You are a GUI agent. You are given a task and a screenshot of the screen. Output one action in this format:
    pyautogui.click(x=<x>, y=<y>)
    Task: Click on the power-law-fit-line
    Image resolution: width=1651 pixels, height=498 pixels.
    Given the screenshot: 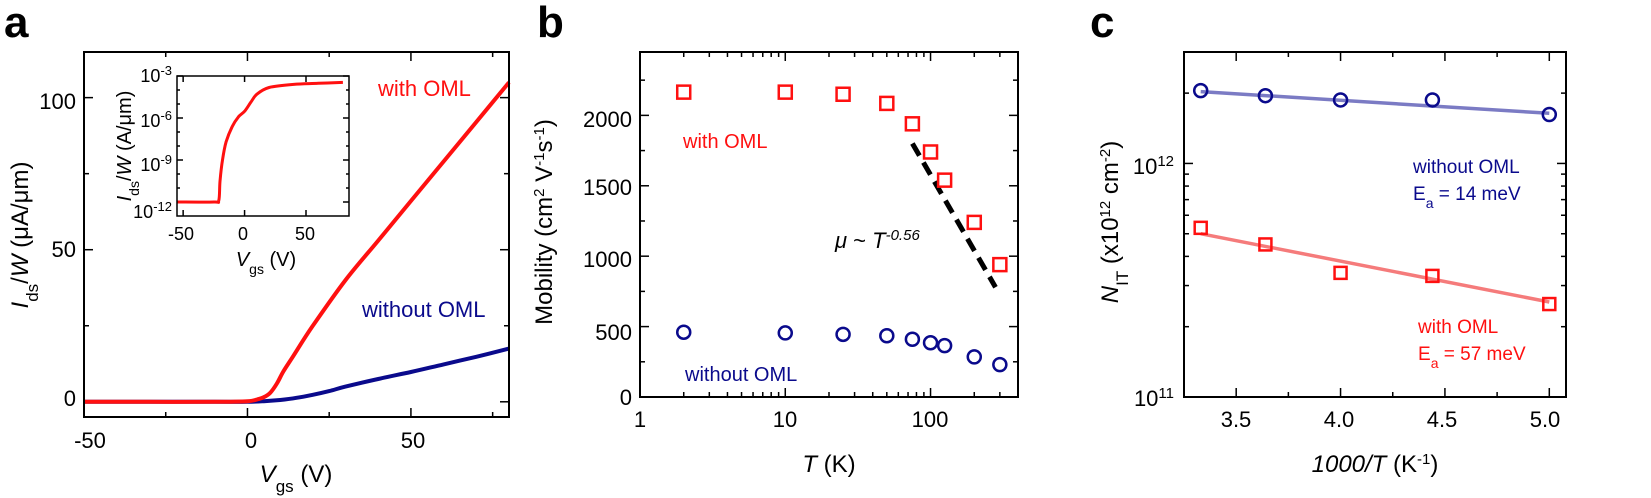 What is the action you would take?
    pyautogui.click(x=954, y=215)
    